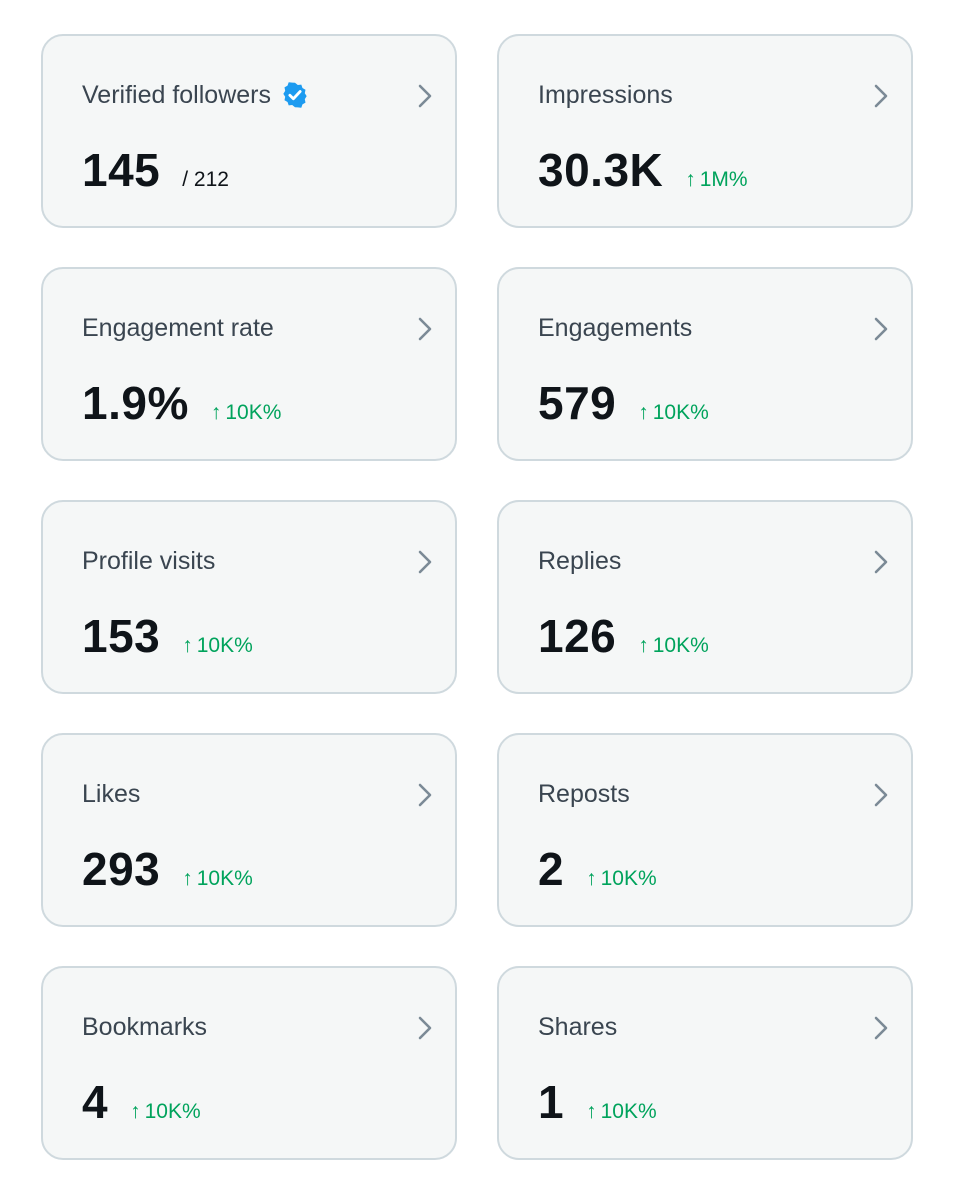  What do you see at coordinates (723, 179) in the screenshot?
I see `metric-change-value: 1M%` at bounding box center [723, 179].